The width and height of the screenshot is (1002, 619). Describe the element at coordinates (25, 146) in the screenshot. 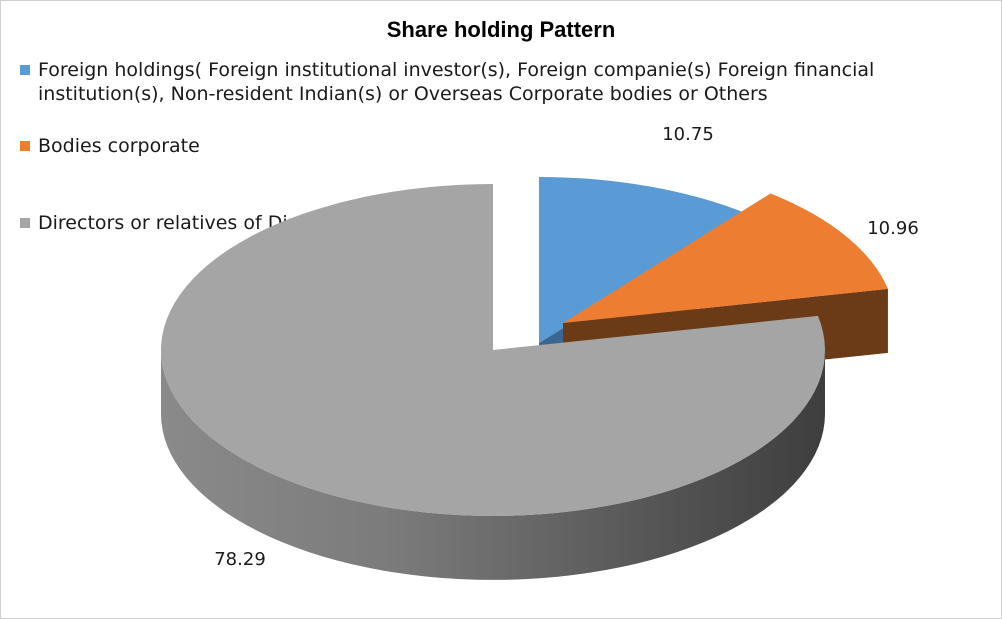

I see `legend-swatch-bodies-corporate` at that location.